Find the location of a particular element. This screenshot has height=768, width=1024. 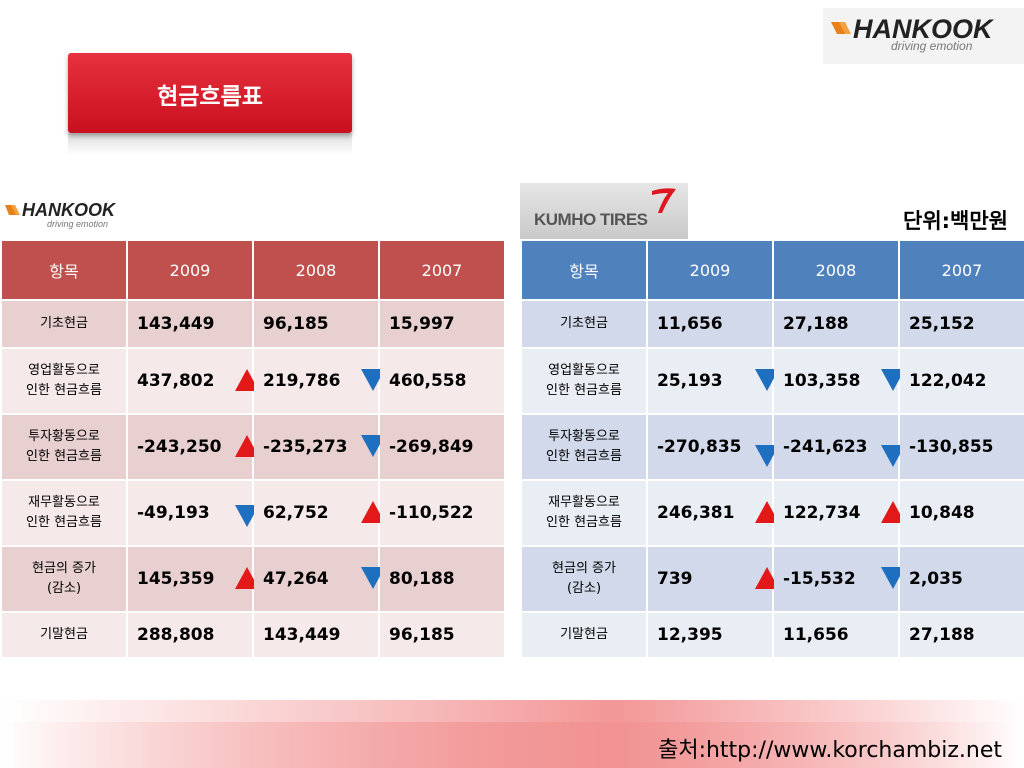

value-cell: 12,395 is located at coordinates (710, 635).